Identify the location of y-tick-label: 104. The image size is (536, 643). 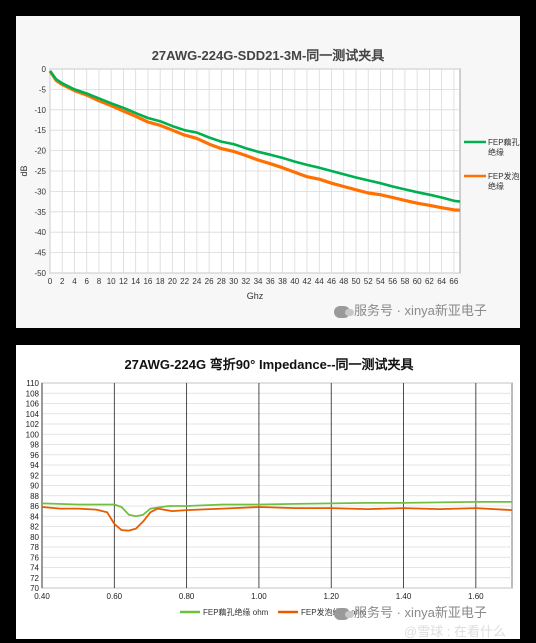
(33, 414).